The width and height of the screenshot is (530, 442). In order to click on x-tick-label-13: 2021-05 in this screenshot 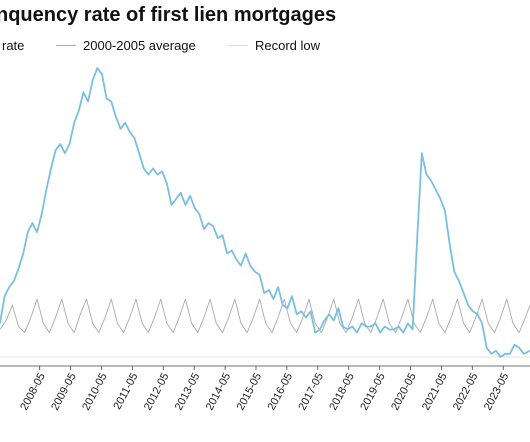, I will do `click(435, 391)`.